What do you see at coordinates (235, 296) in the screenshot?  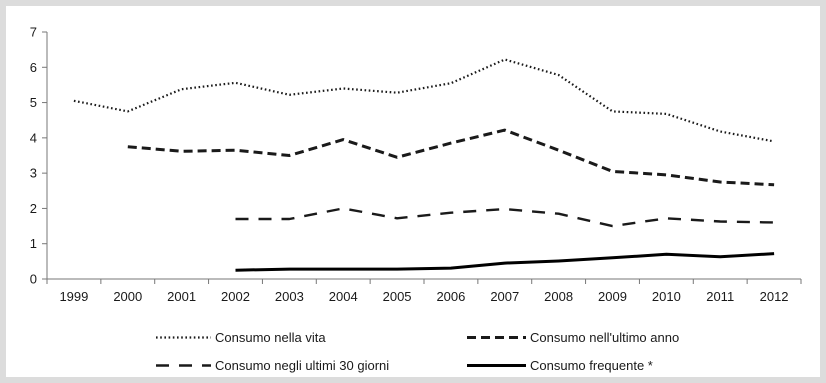 I see `x-tick-label: 2002` at bounding box center [235, 296].